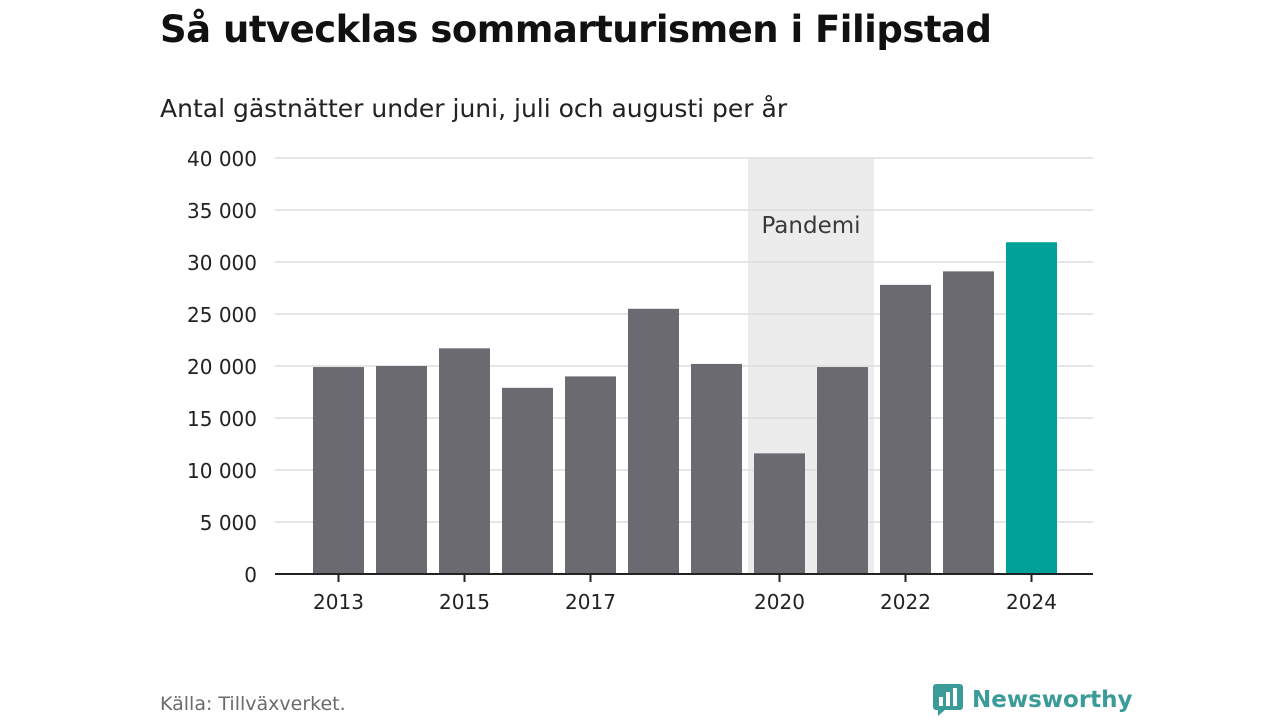 The image size is (1280, 720). What do you see at coordinates (779, 513) in the screenshot?
I see `bar-2020` at bounding box center [779, 513].